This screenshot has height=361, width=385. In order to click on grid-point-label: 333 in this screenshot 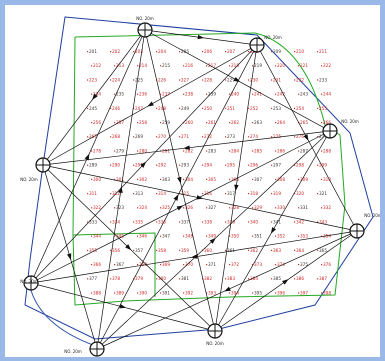, I will do `click(93, 221)`.